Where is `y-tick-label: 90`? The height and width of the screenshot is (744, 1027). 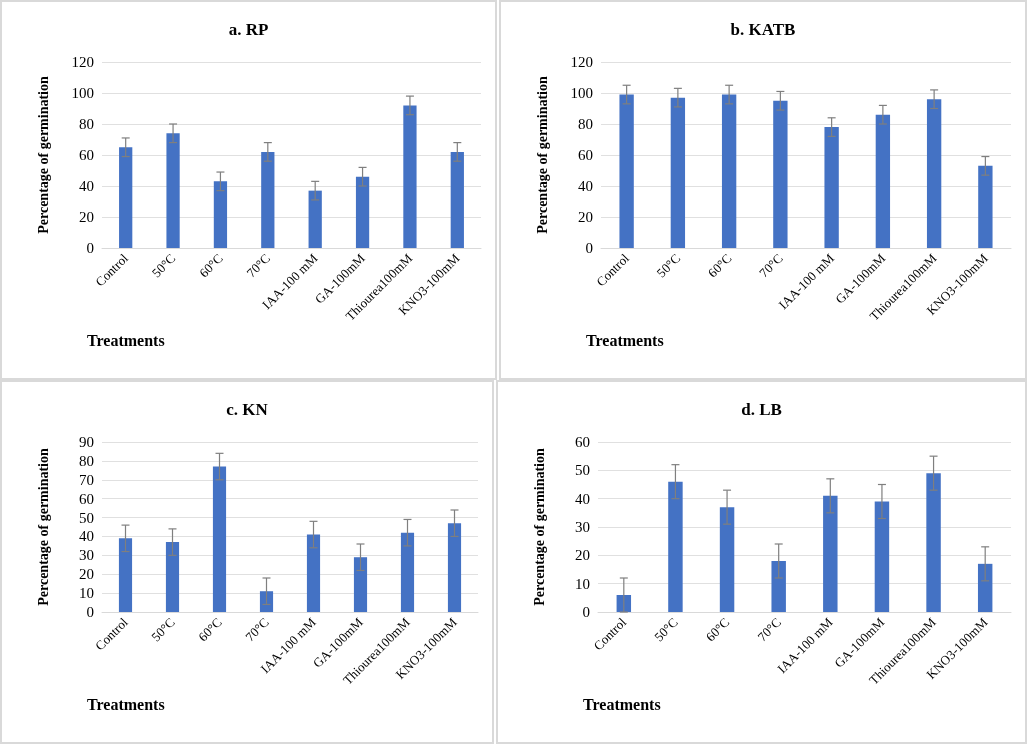
y-tick-label: 90 is located at coordinates (86, 442).